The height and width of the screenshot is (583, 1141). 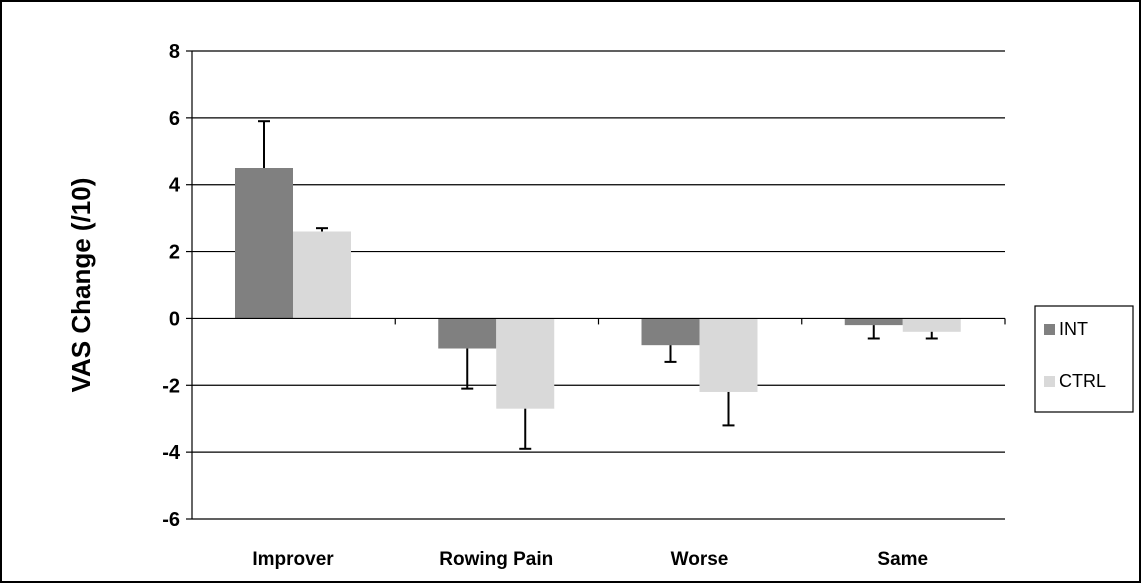 What do you see at coordinates (171, 520) in the screenshot?
I see `y-tick-label: -6` at bounding box center [171, 520].